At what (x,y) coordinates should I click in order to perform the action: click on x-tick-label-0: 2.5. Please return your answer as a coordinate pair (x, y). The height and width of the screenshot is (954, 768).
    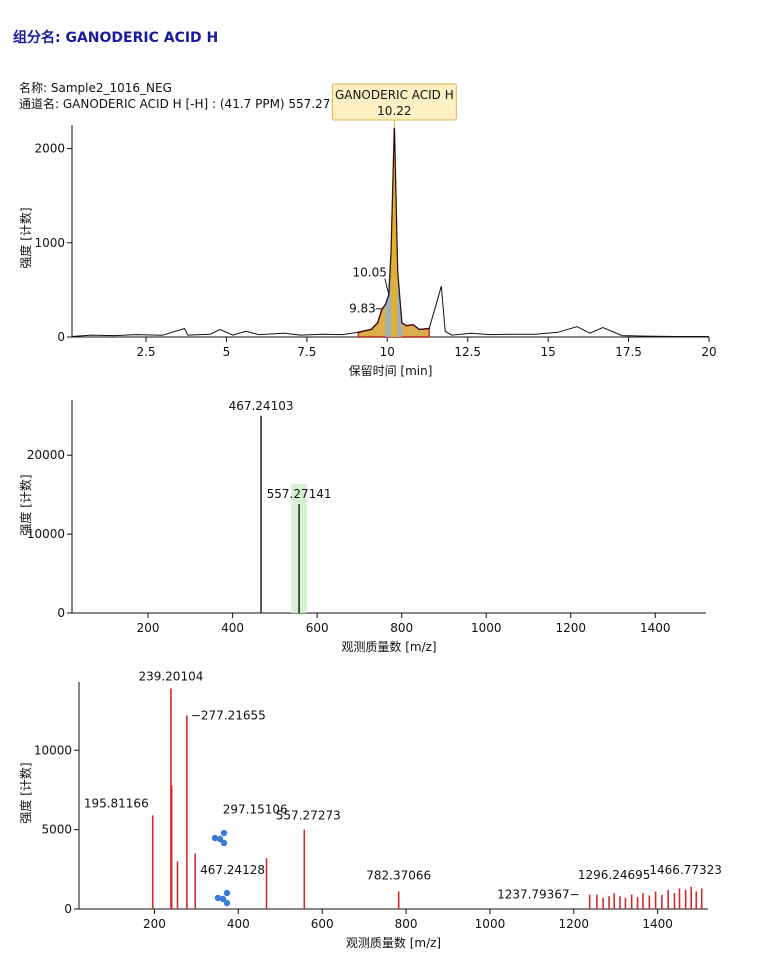
    Looking at the image, I should click on (145, 352).